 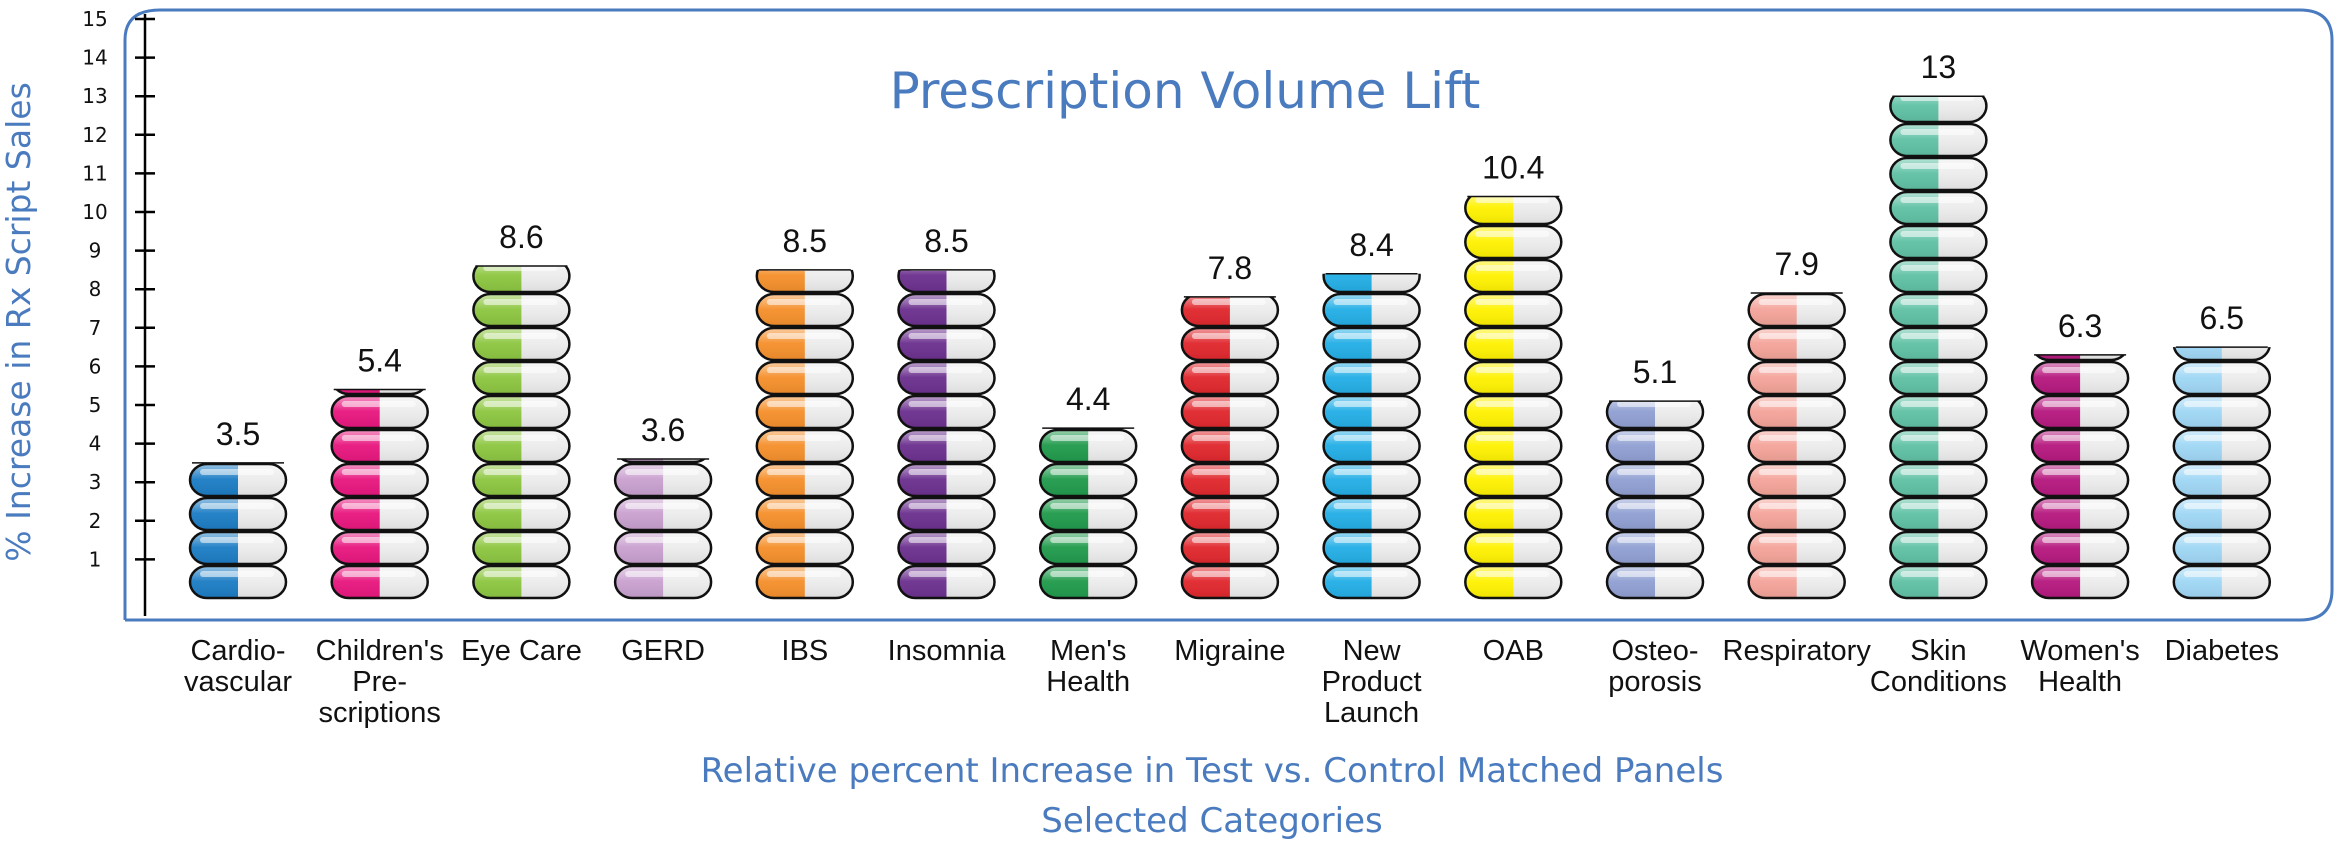 What do you see at coordinates (95, 444) in the screenshot?
I see `y-tick-label: 4` at bounding box center [95, 444].